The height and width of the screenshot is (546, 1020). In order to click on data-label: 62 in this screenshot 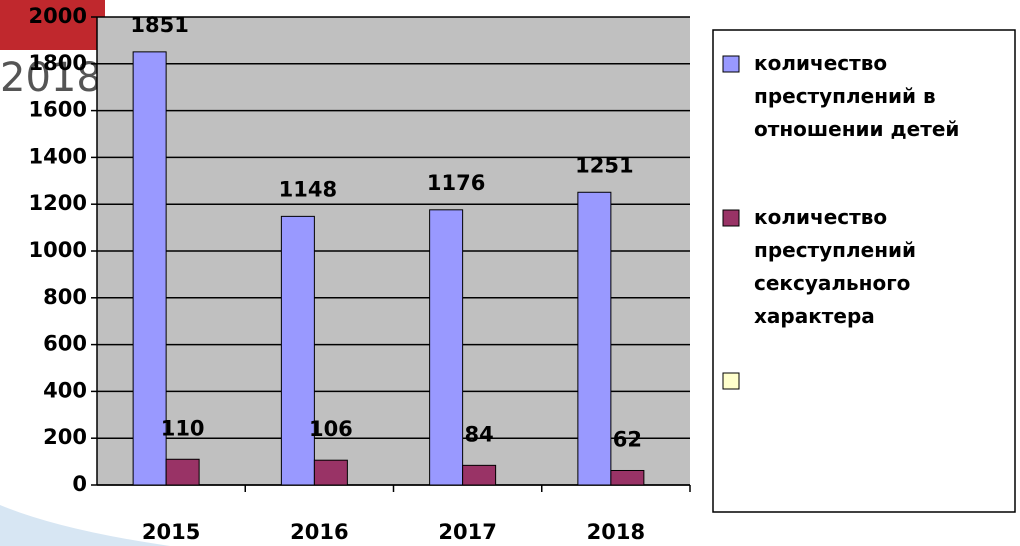, I will do `click(627, 439)`.